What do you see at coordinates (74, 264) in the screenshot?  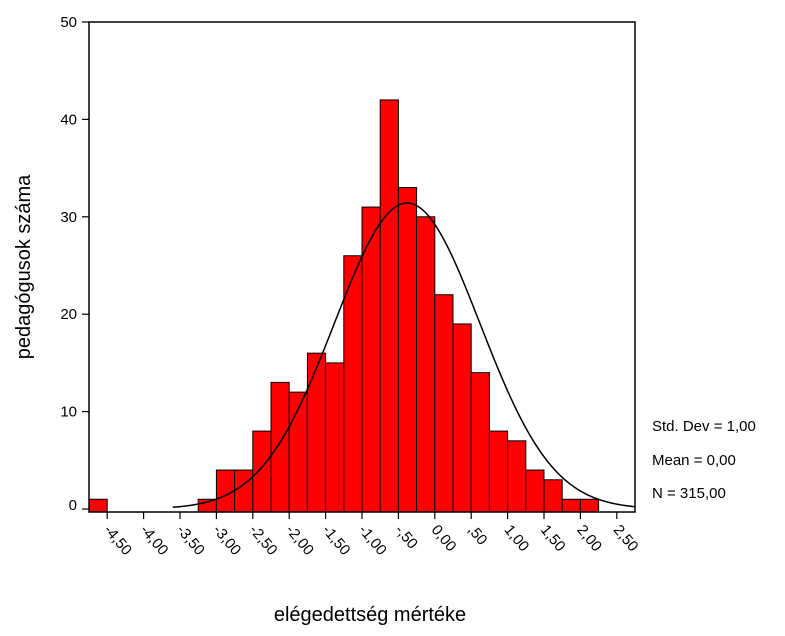 I see `y-axis: 0 10 20 30 40 50` at bounding box center [74, 264].